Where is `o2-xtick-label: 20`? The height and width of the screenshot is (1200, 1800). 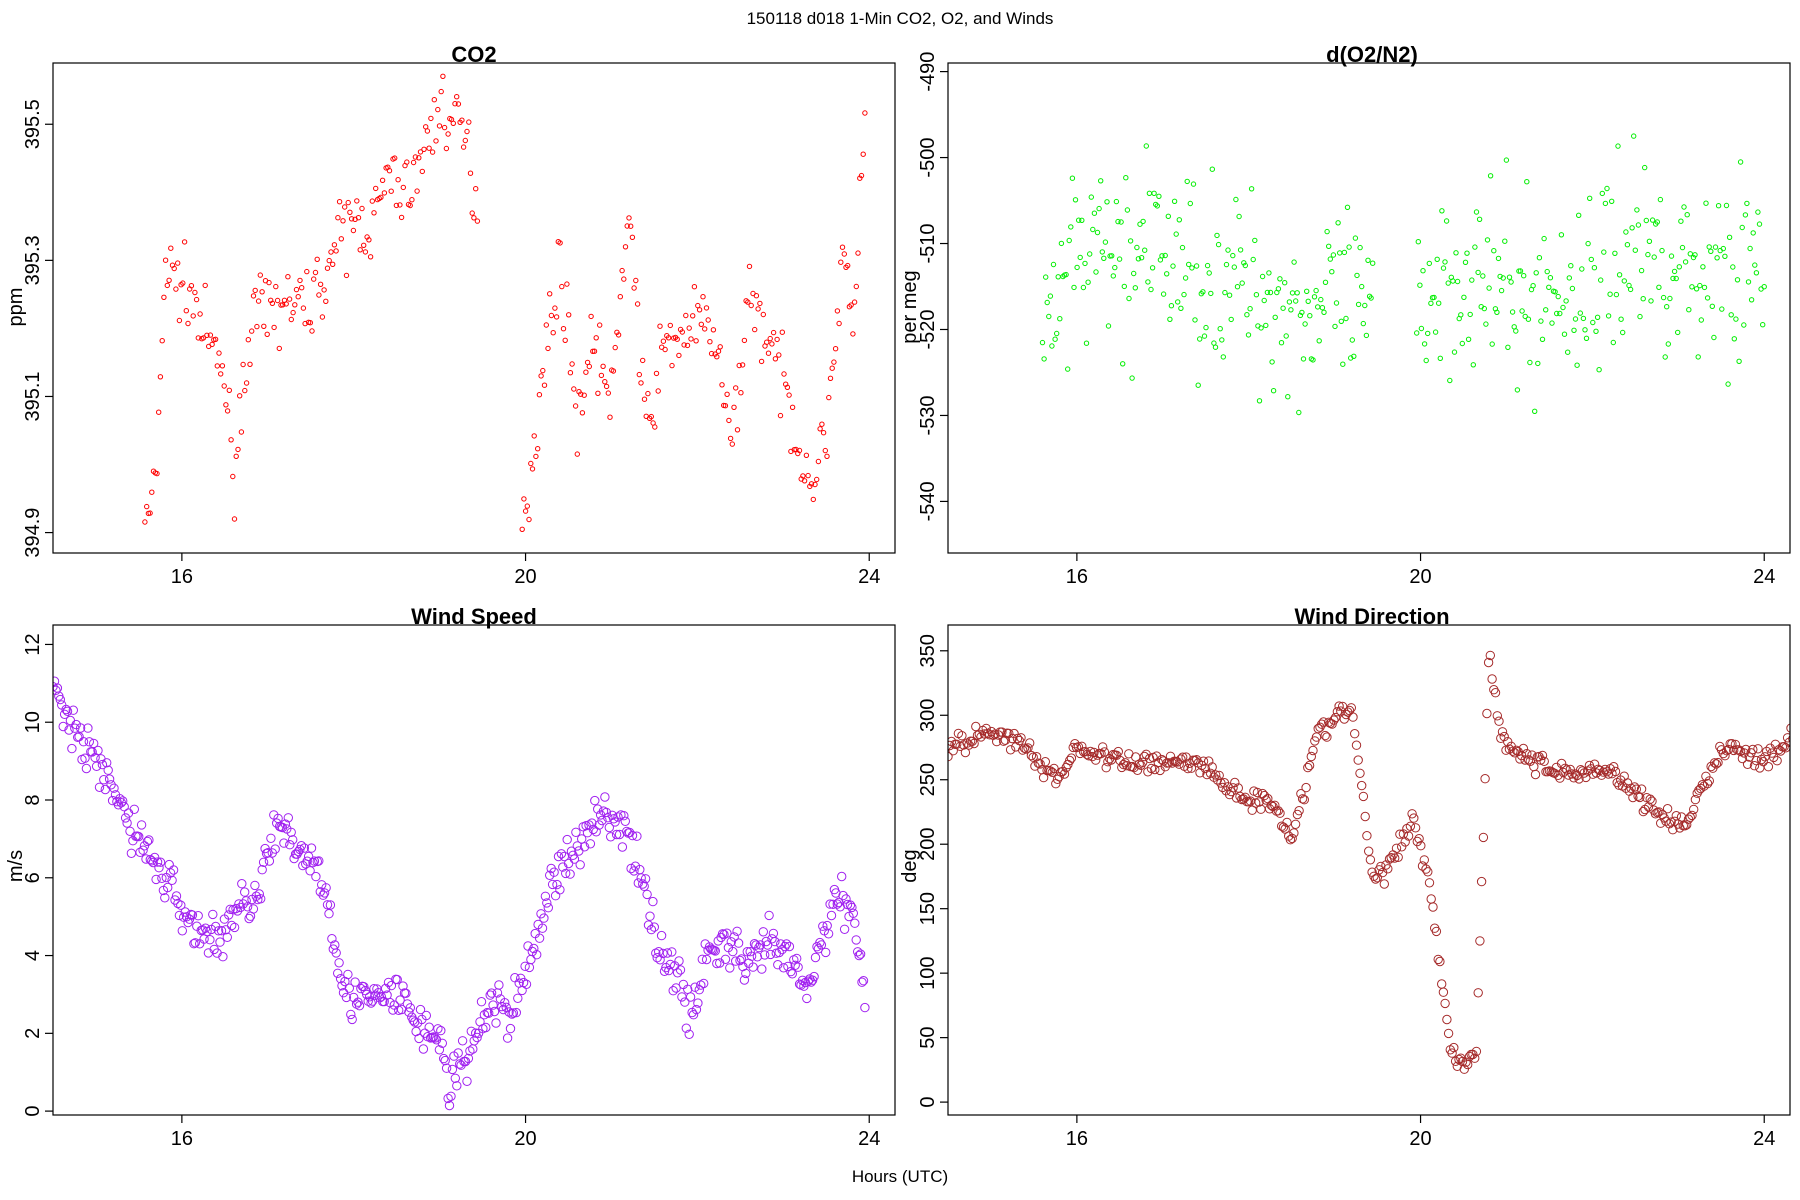
o2-xtick-label: 20 is located at coordinates (1420, 577).